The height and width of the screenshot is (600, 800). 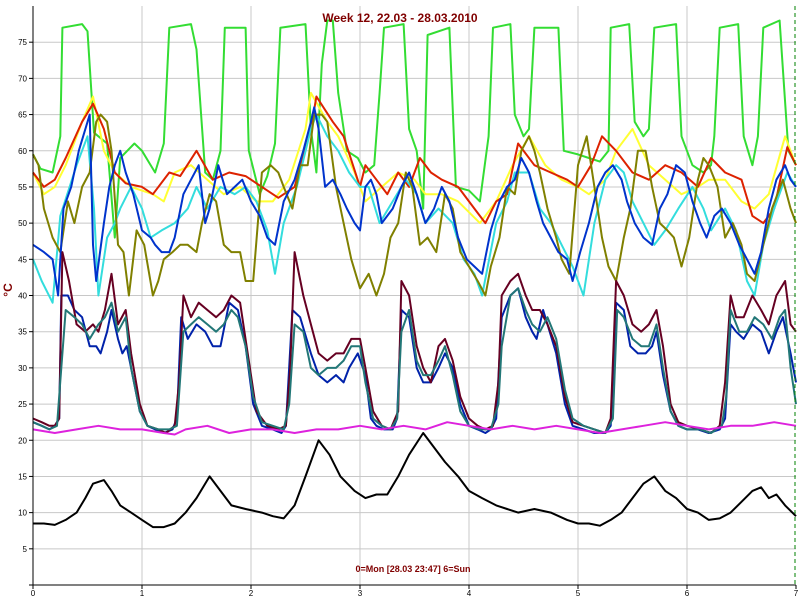 What do you see at coordinates (22, 513) in the screenshot?
I see `y-tick-label-10: 10` at bounding box center [22, 513].